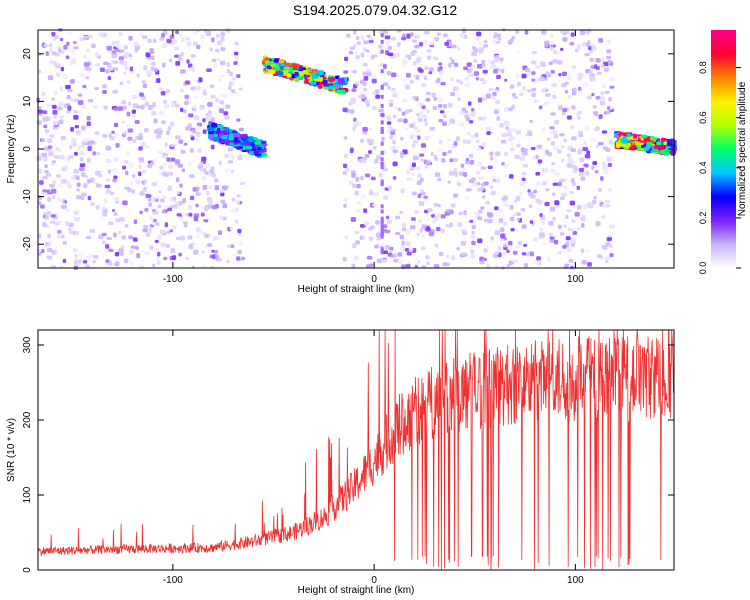 The width and height of the screenshot is (750, 600). I want to click on snr-x-label: Height of straight line (km), so click(356, 590).